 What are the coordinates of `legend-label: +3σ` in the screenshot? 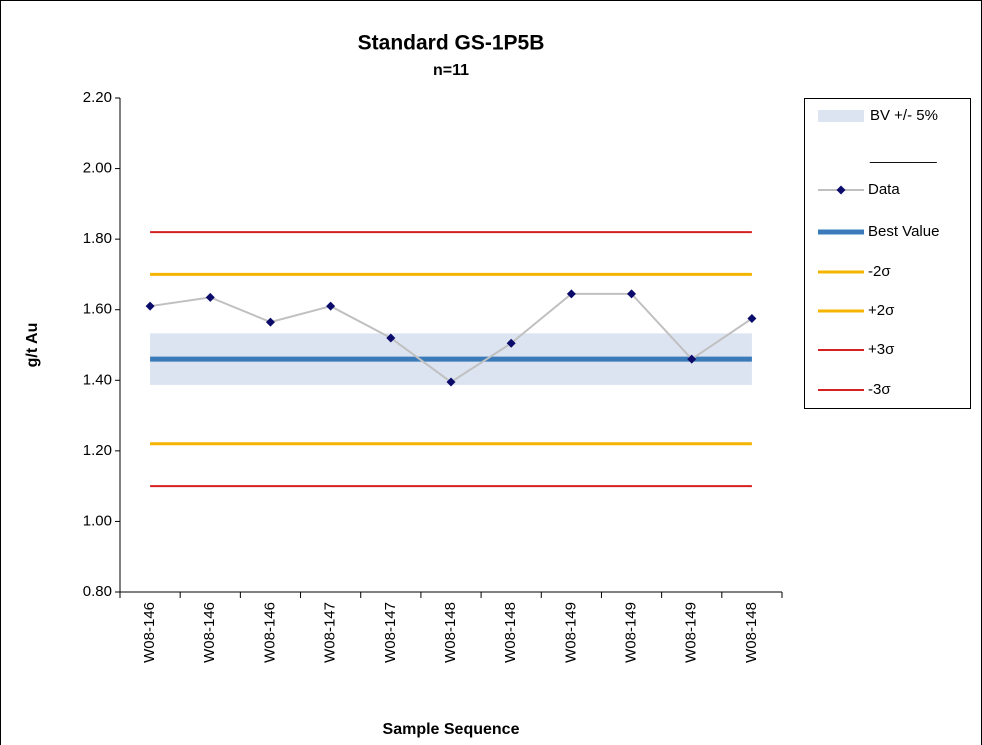 It's located at (881, 349).